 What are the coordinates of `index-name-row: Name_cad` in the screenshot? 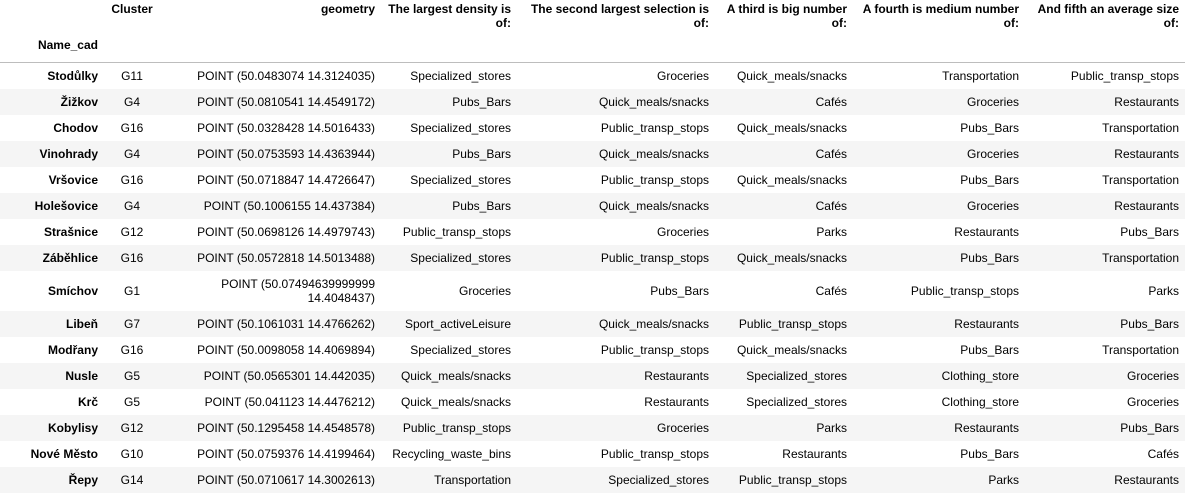 It's located at (592, 50).